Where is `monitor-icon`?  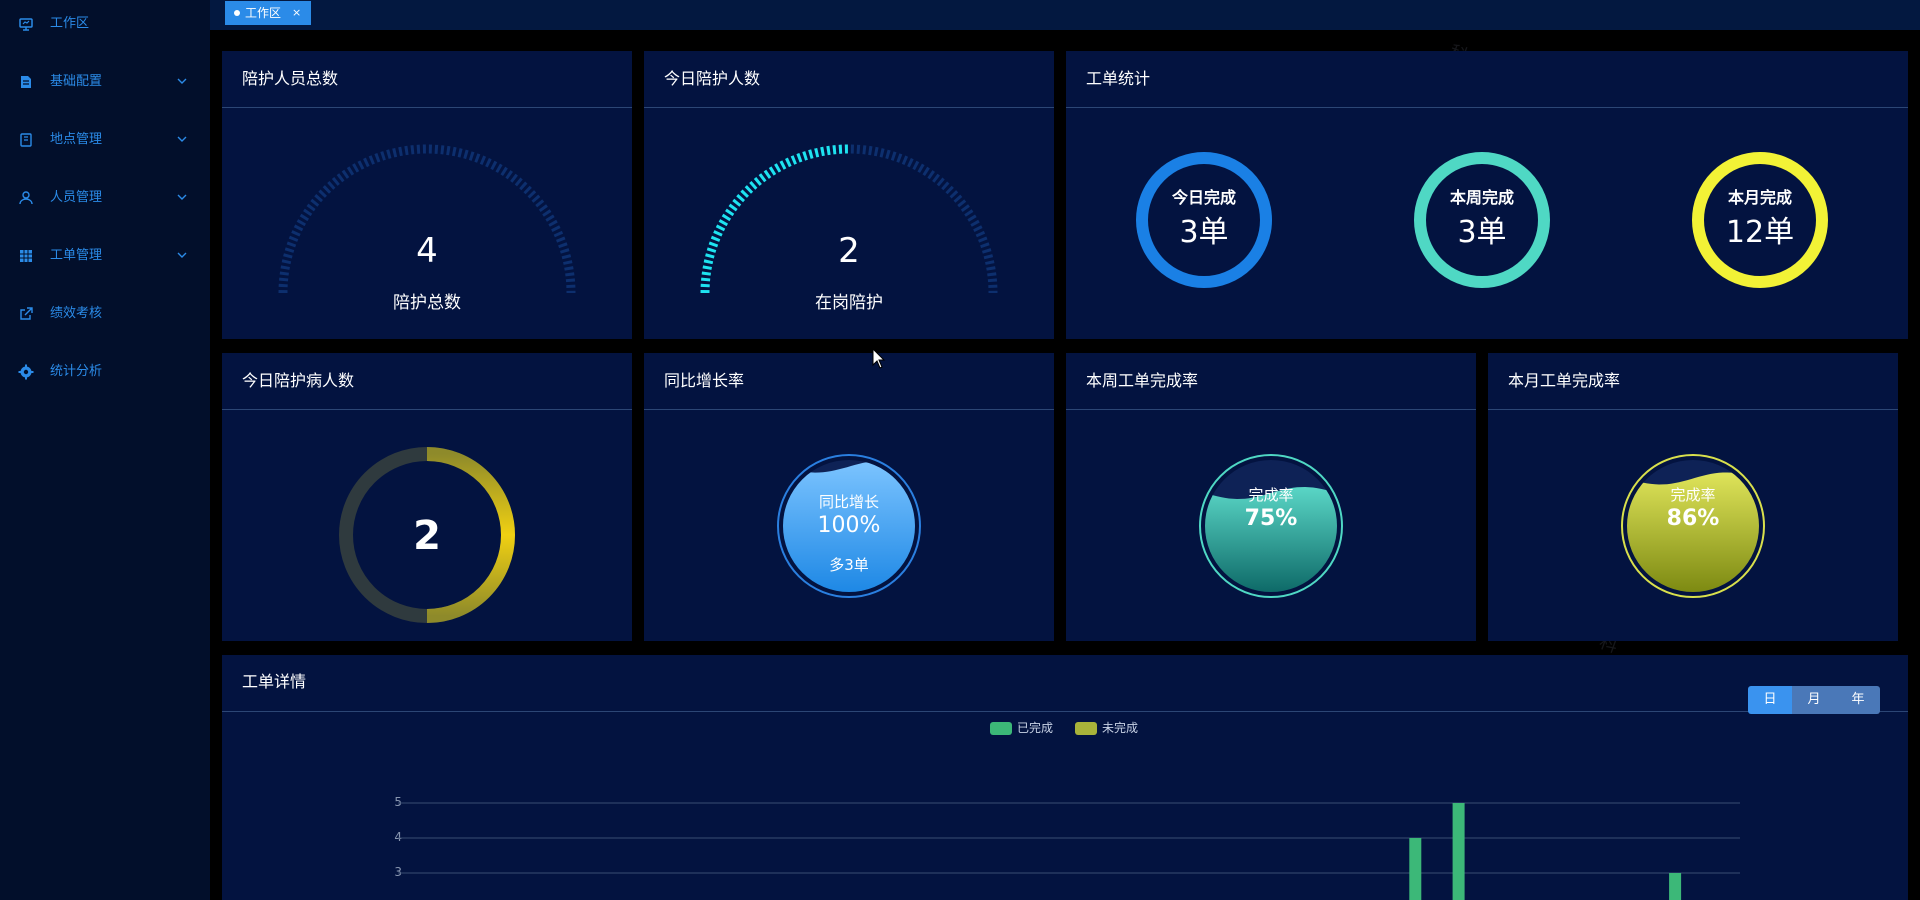 monitor-icon is located at coordinates (26, 24).